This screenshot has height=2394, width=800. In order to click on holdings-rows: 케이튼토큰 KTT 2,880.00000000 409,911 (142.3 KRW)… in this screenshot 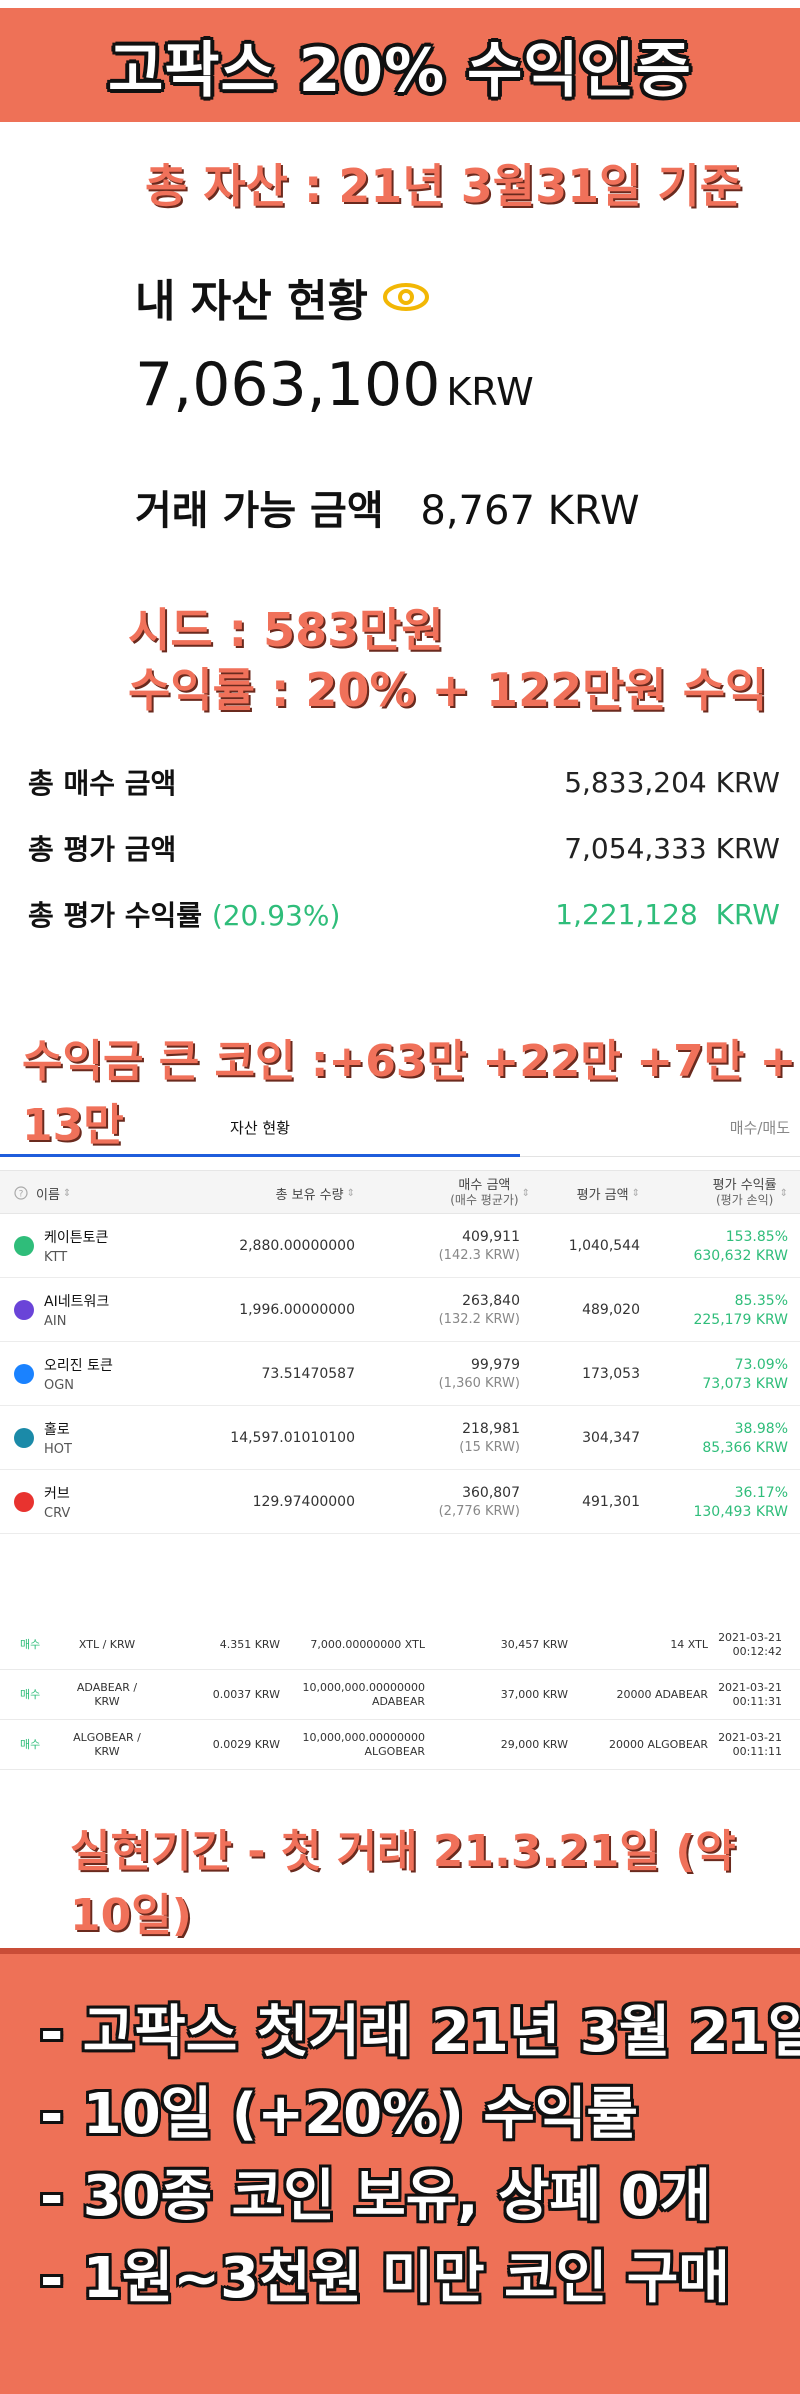, I will do `click(400, 1374)`.